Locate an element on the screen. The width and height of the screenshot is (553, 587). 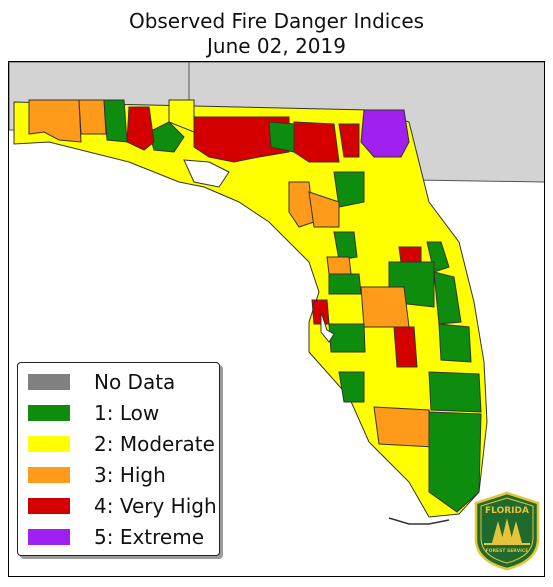
county-low-madison is located at coordinates (281, 137).